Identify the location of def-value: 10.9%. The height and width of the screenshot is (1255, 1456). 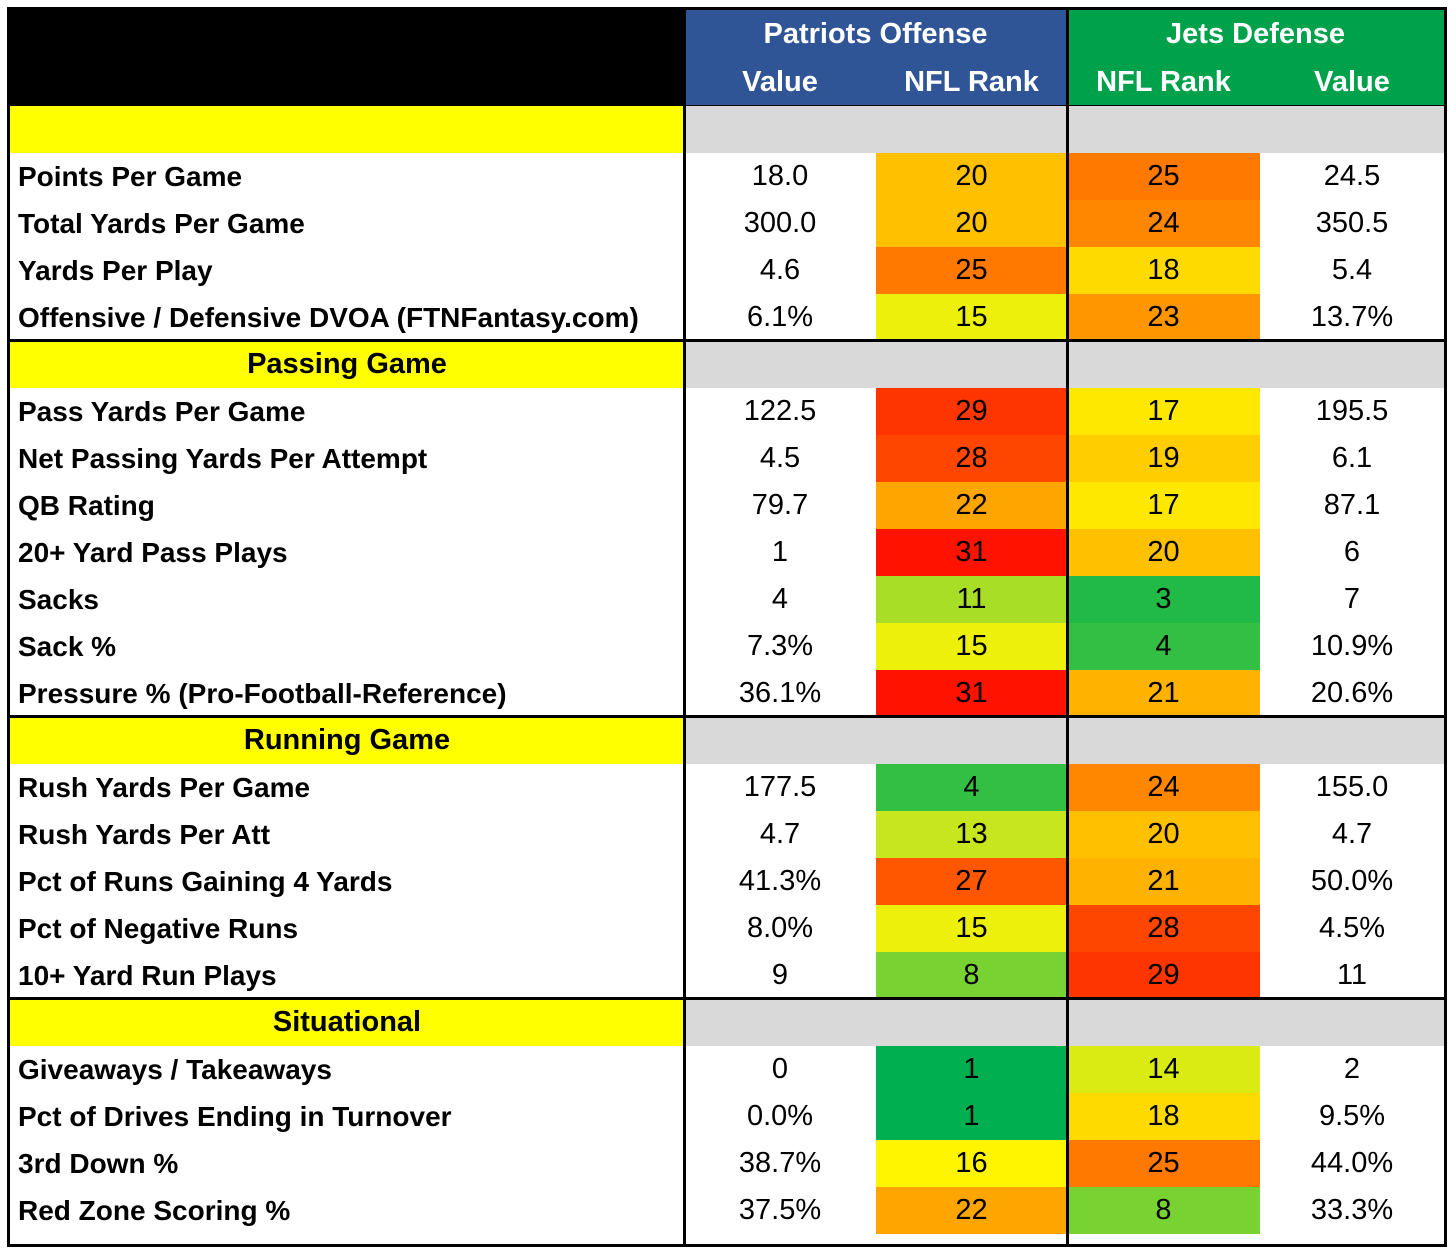
(1352, 646).